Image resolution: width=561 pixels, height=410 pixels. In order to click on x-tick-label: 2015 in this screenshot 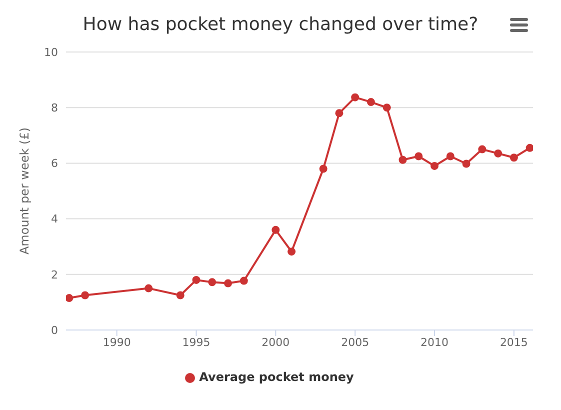, I will do `click(514, 342)`.